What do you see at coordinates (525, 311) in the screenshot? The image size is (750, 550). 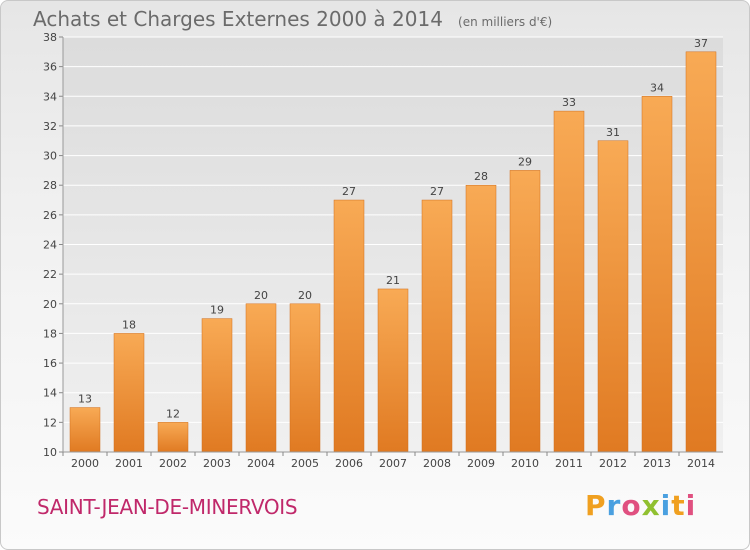 I see `bar-2010` at bounding box center [525, 311].